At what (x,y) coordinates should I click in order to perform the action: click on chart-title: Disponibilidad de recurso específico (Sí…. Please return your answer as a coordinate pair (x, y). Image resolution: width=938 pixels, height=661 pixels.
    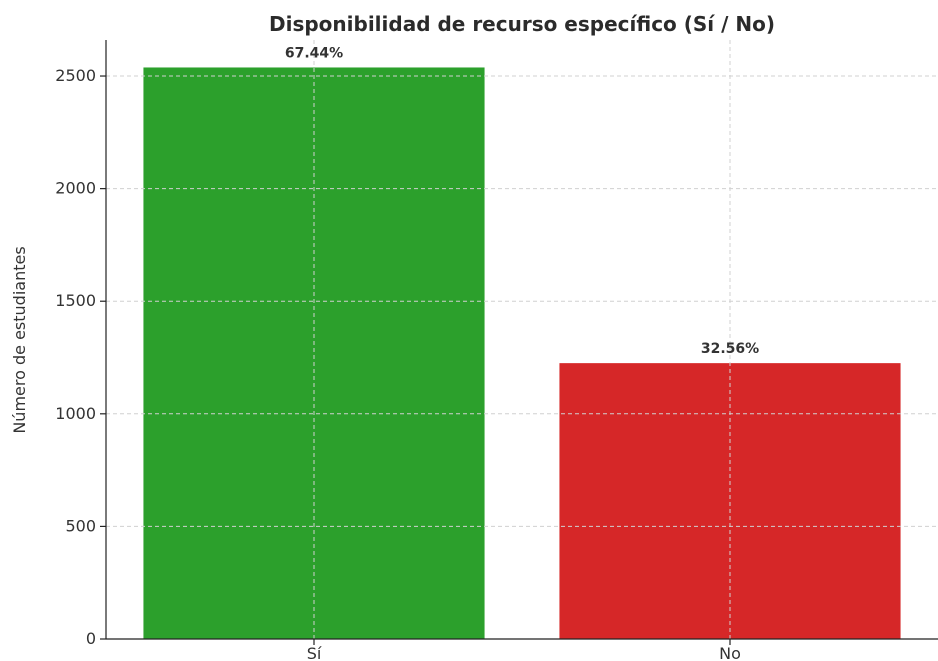
    Looking at the image, I should click on (522, 24).